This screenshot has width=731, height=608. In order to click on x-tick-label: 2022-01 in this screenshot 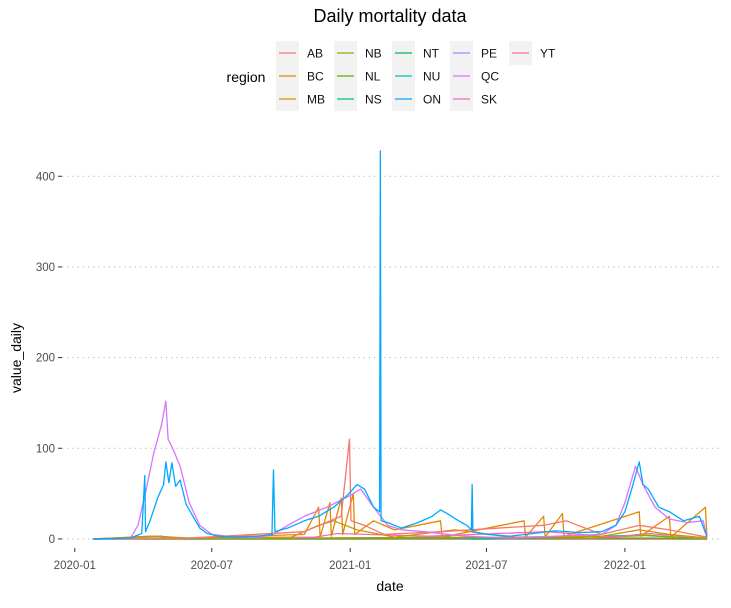, I will do `click(625, 566)`.